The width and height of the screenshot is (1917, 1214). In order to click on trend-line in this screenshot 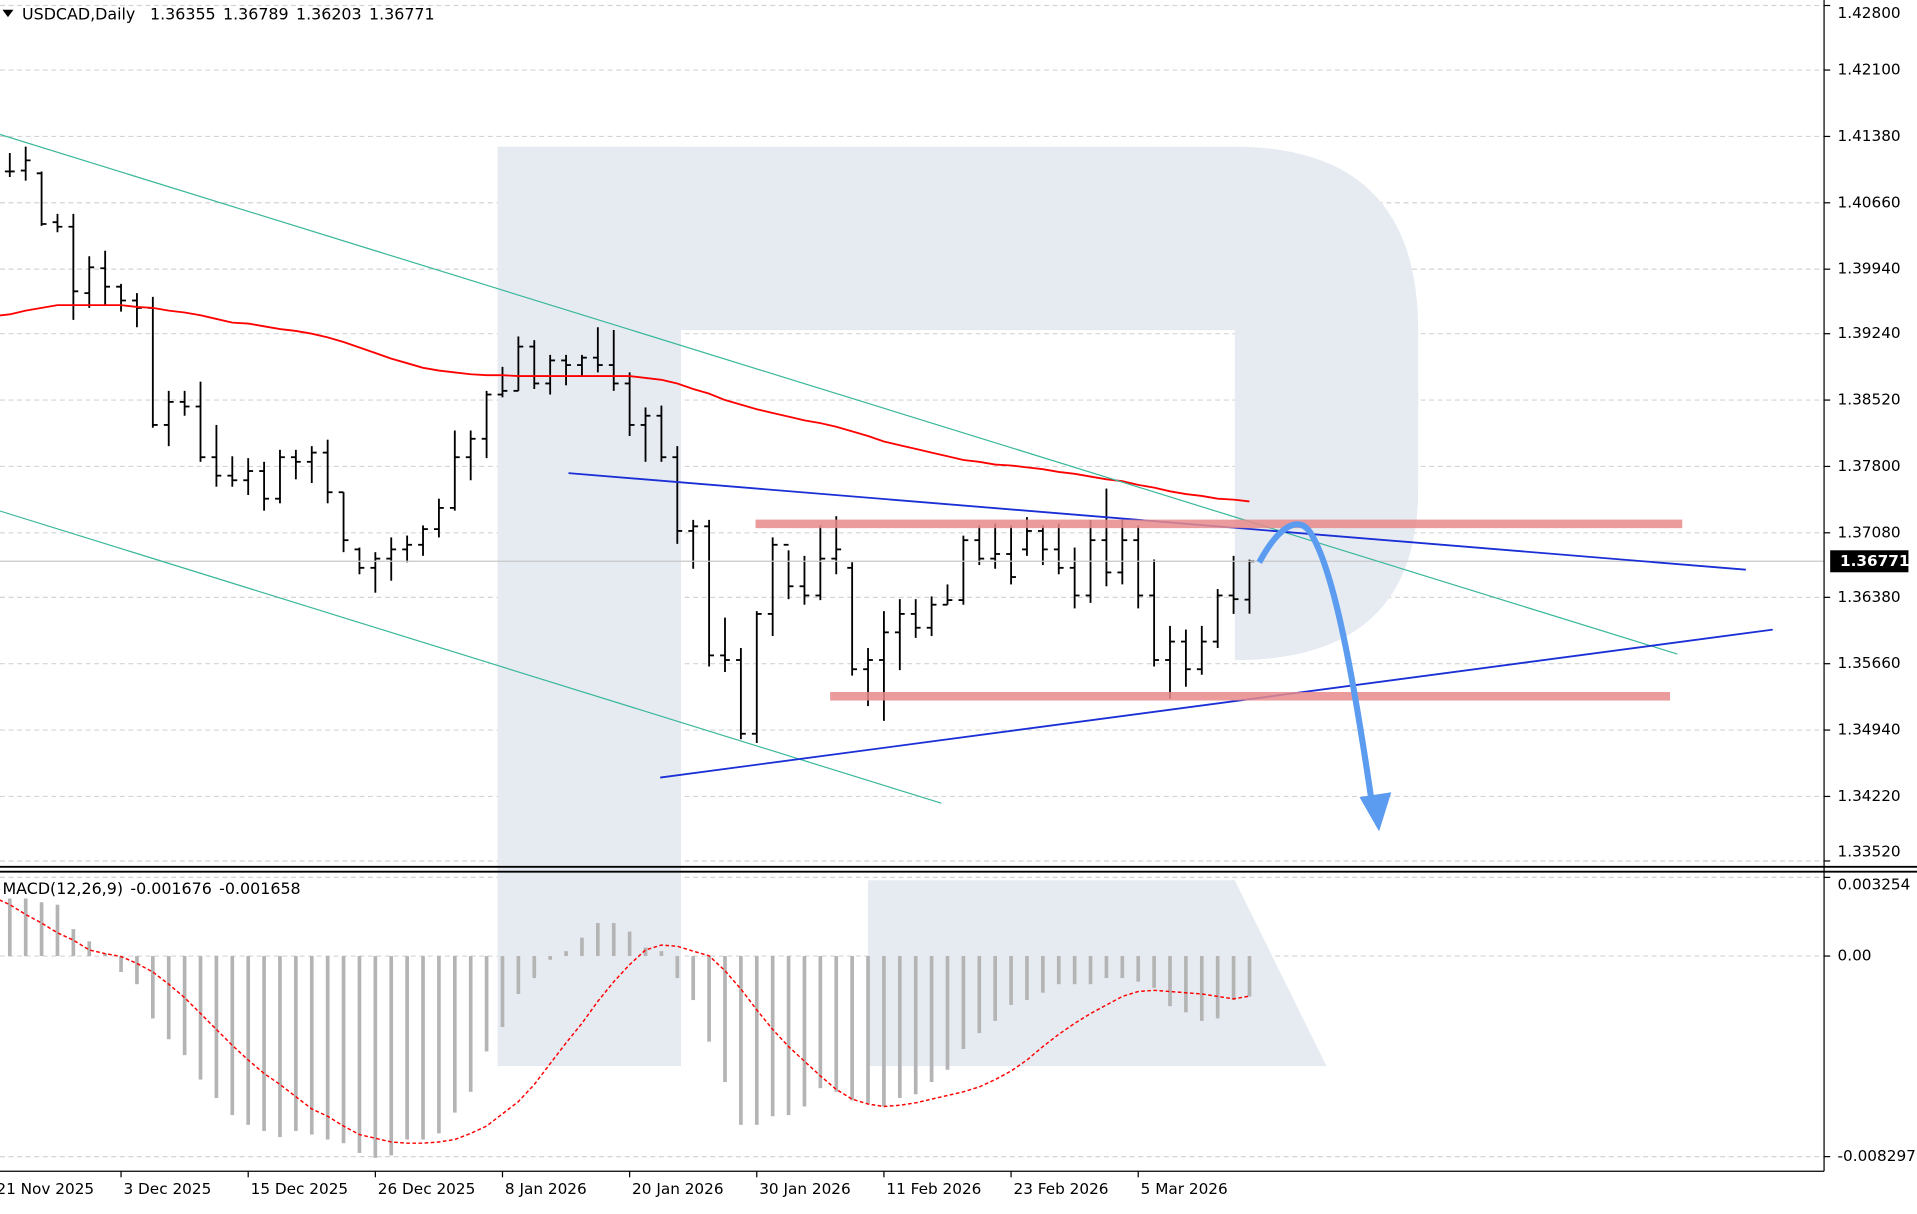, I will do `click(1216, 703)`.